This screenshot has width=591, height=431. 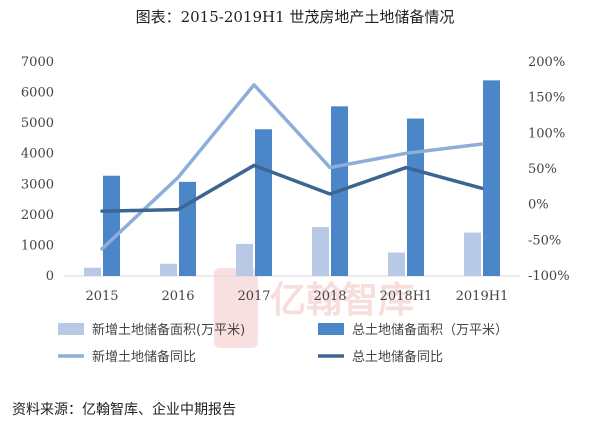 What do you see at coordinates (546, 62) in the screenshot?
I see `y-right-tick-label: 200%` at bounding box center [546, 62].